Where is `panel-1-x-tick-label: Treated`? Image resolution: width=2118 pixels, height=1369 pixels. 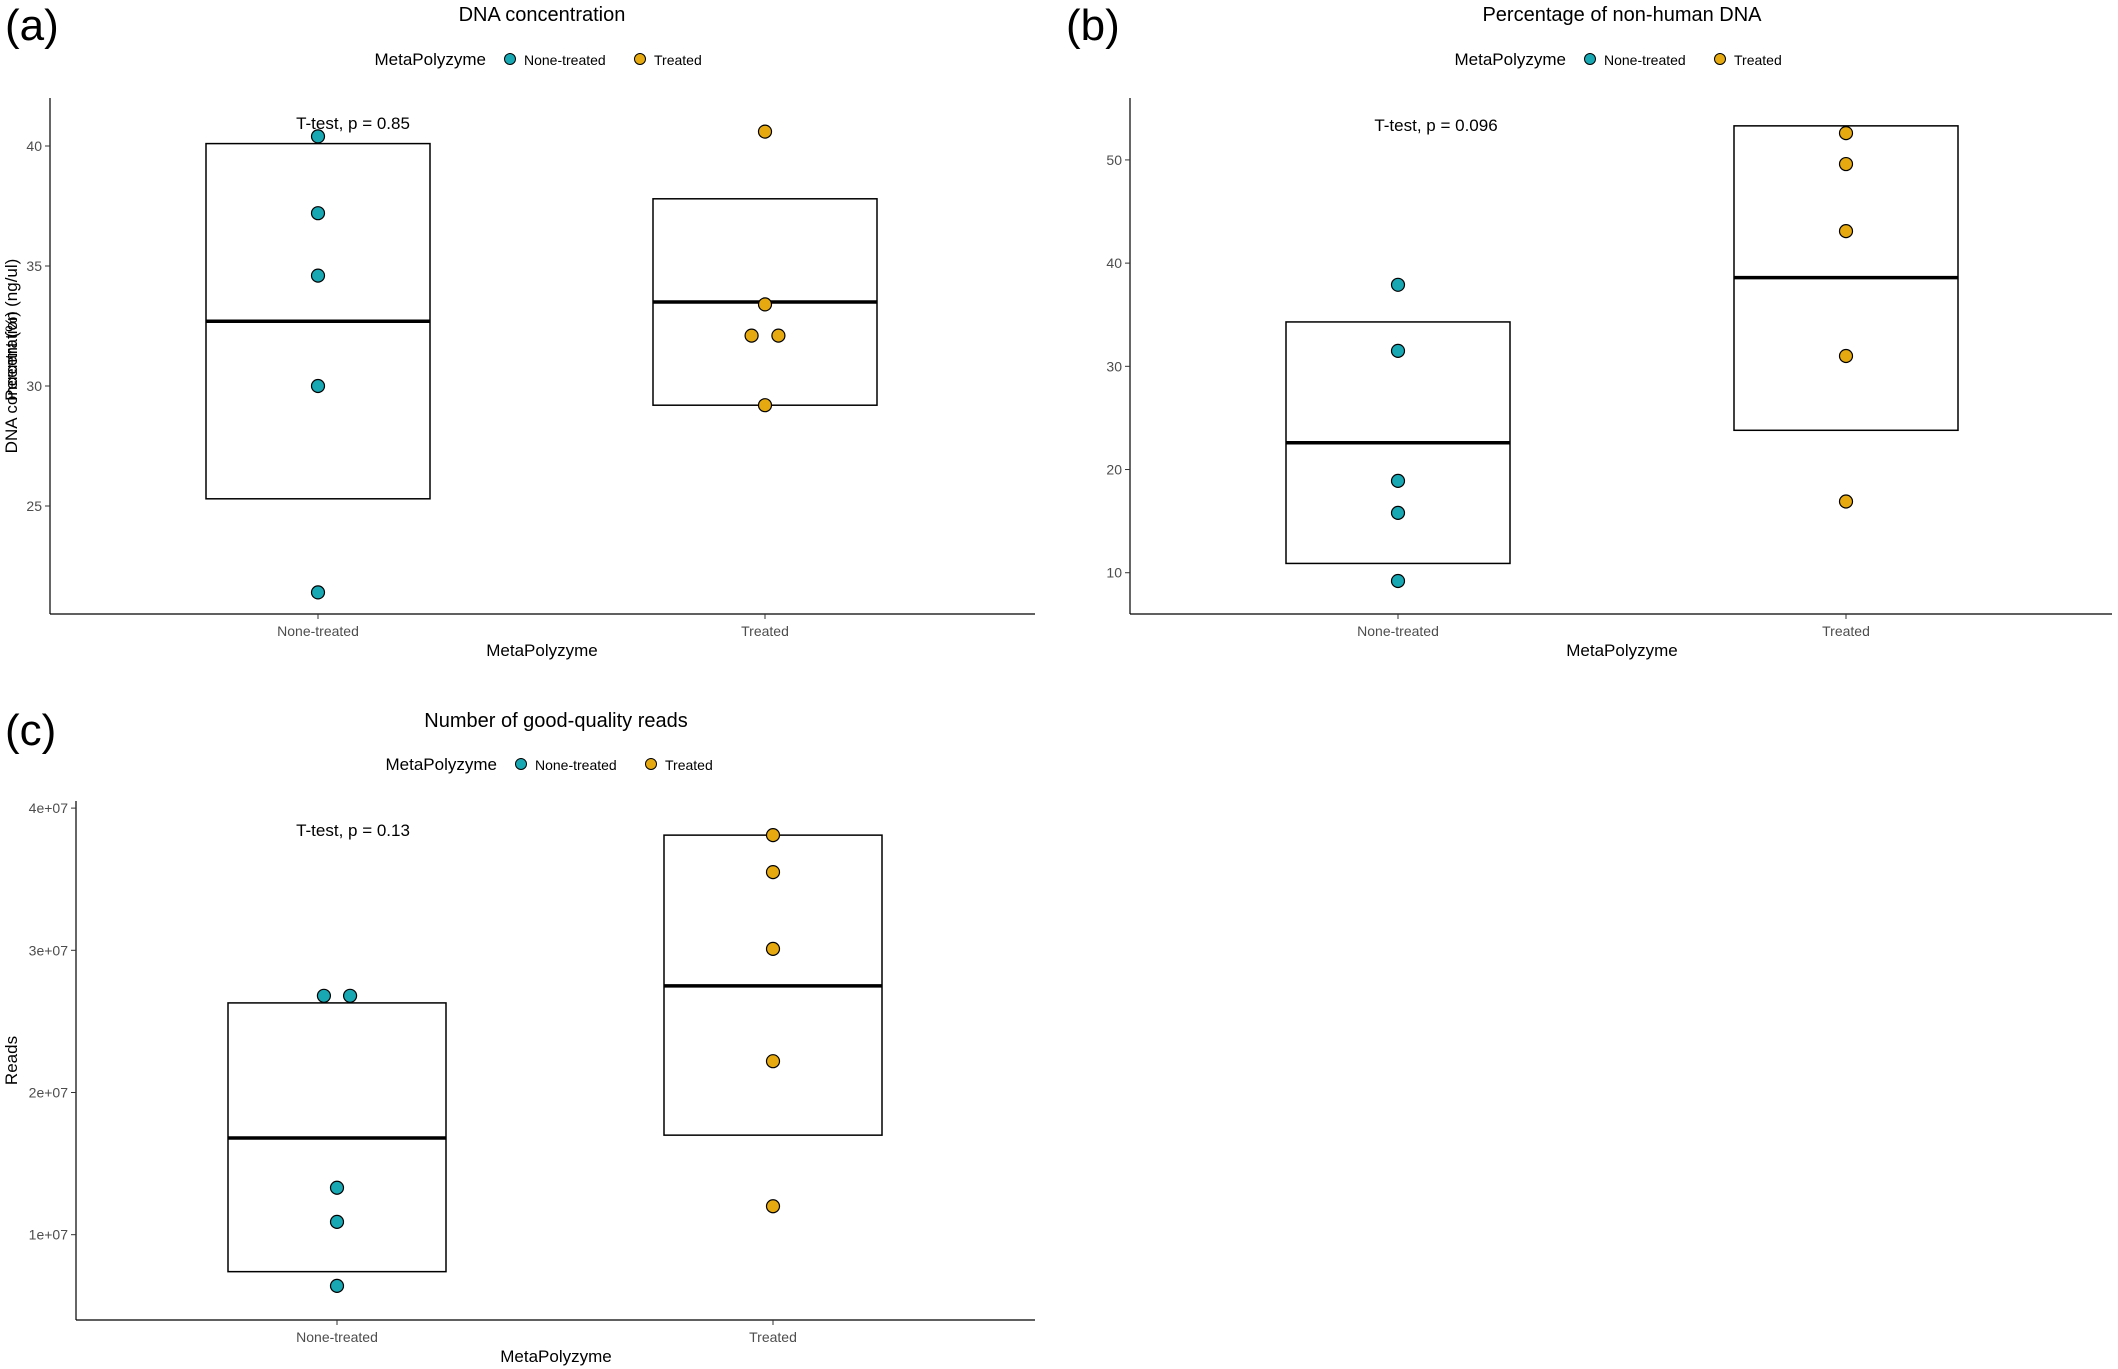 panel-1-x-tick-label: Treated is located at coordinates (765, 631).